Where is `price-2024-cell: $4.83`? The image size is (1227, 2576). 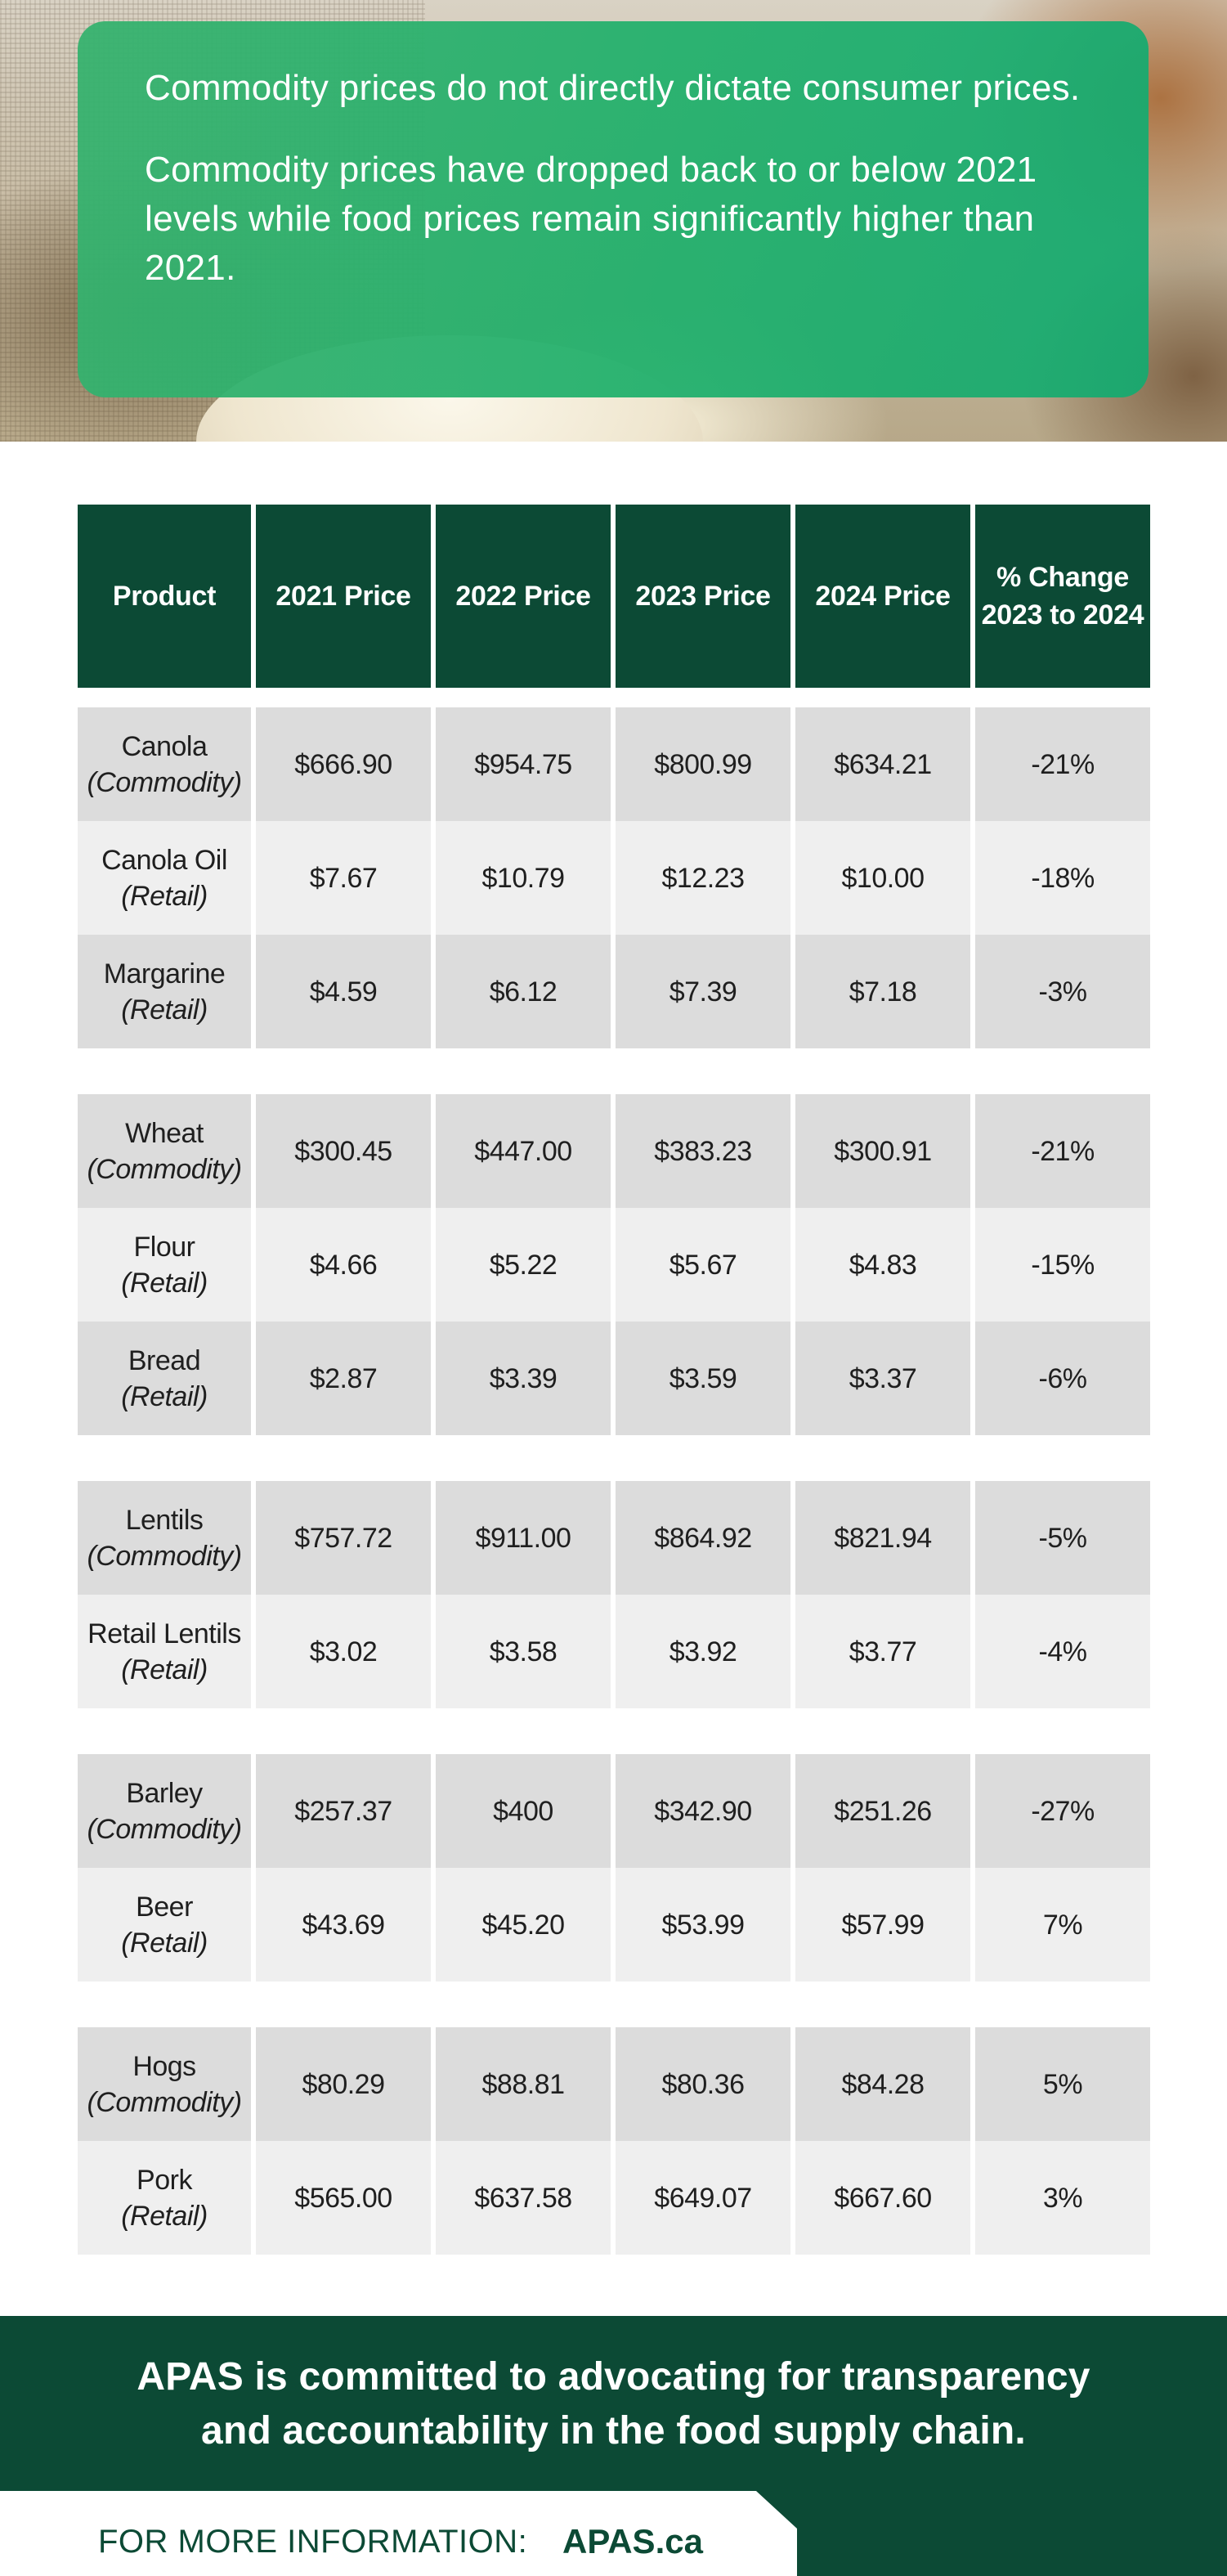
price-2024-cell: $4.83 is located at coordinates (882, 1265).